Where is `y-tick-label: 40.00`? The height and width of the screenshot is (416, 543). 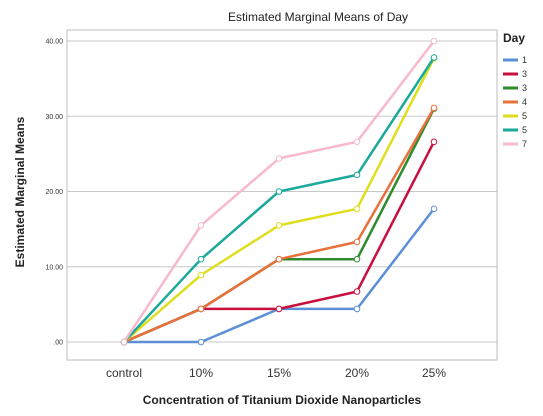 y-tick-label: 40.00 is located at coordinates (54, 42).